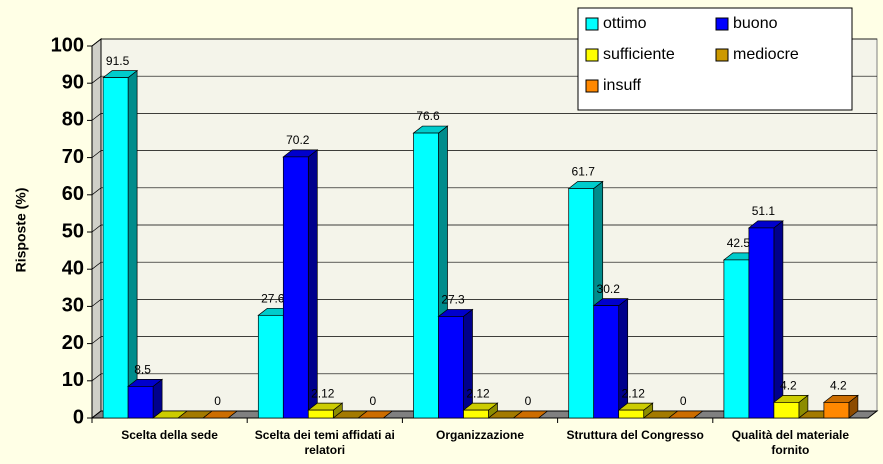 Image resolution: width=883 pixels, height=464 pixels. I want to click on legend-box, so click(715, 59).